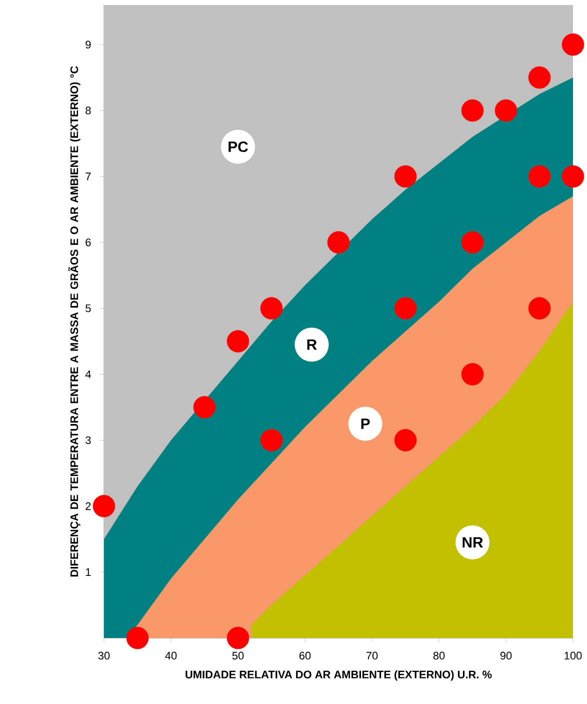 The width and height of the screenshot is (587, 704). I want to click on annotation: P, so click(365, 423).